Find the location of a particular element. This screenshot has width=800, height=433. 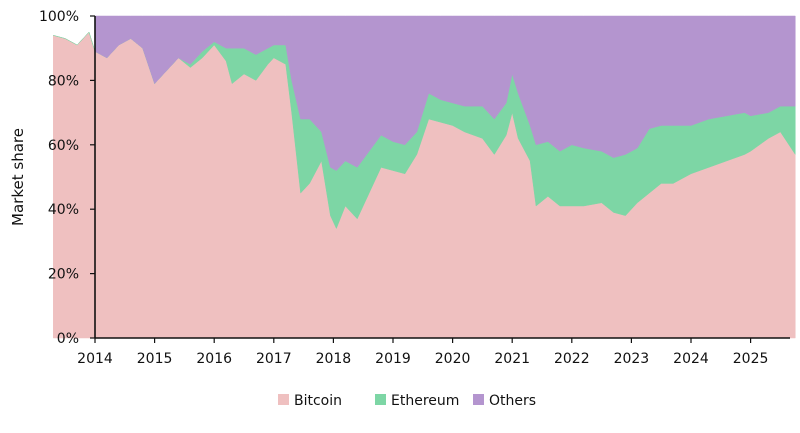

x-tick-label: 2019 is located at coordinates (393, 359).